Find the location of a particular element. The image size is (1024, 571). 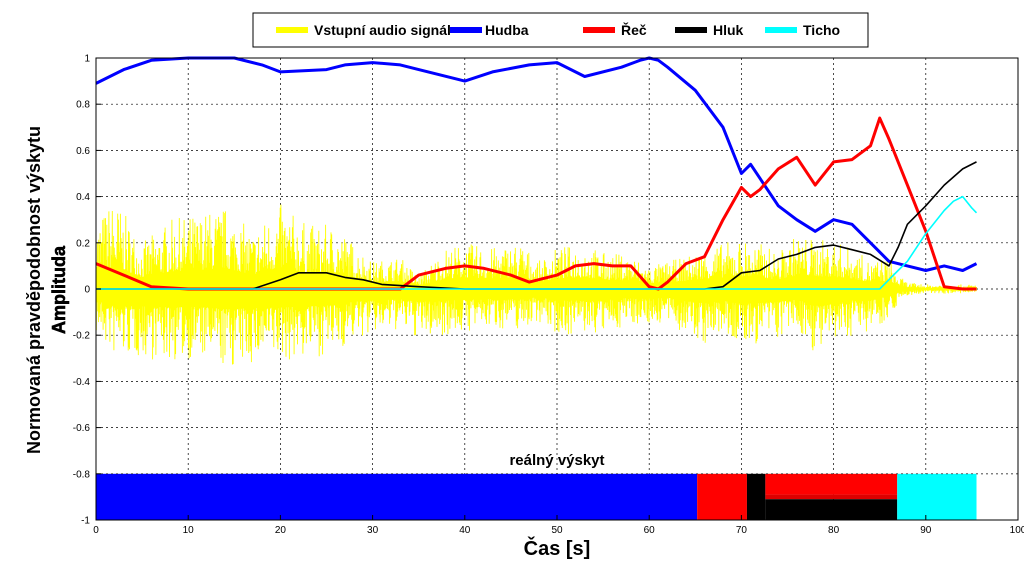

x-axis-ticks: 0 10 20 30 40 50 60 70 80 90 100 is located at coordinates (558, 525).